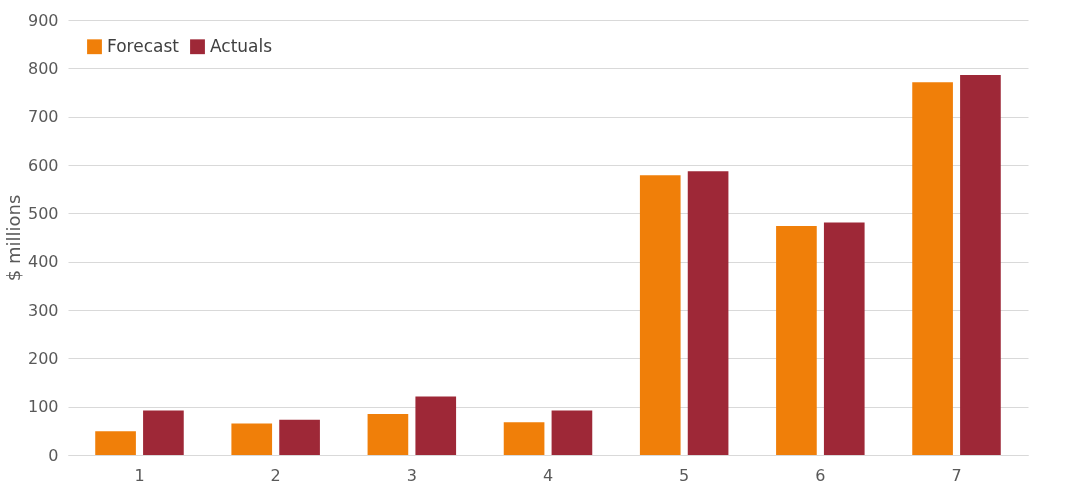 This screenshot has height=495, width=1080. I want to click on y-tick-label: 700, so click(43, 117).